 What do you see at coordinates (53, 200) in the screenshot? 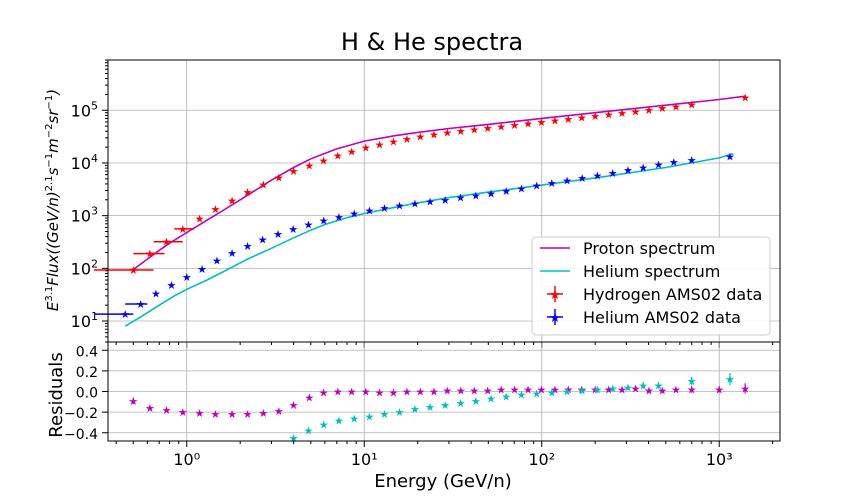
I see `flux-axis-label: E3.1Flux((GeV/n)2.1s−1m−2sr−1)` at bounding box center [53, 200].